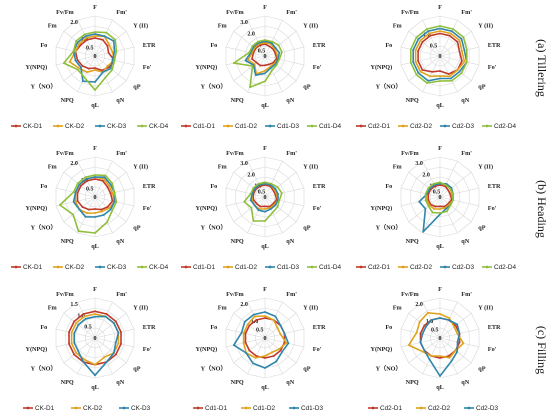 The width and height of the screenshot is (550, 418). Describe the element at coordinates (117, 267) in the screenshot. I see `legend-label: CK-D3` at that location.